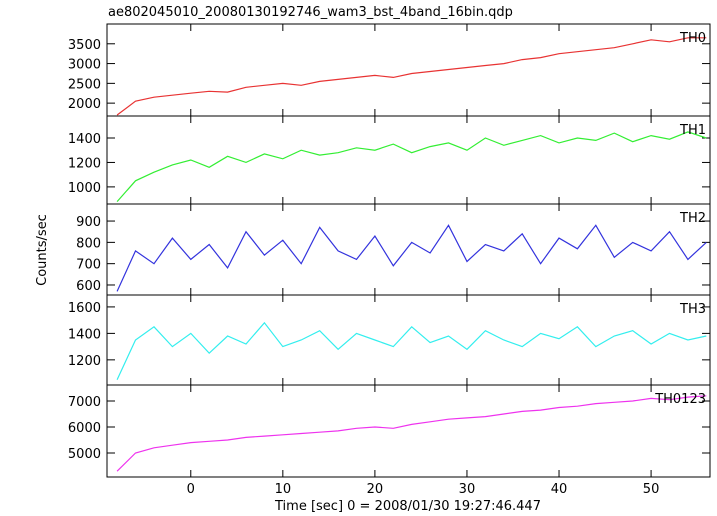  Describe the element at coordinates (692, 309) in the screenshot. I see `panel-label: TH3` at that location.